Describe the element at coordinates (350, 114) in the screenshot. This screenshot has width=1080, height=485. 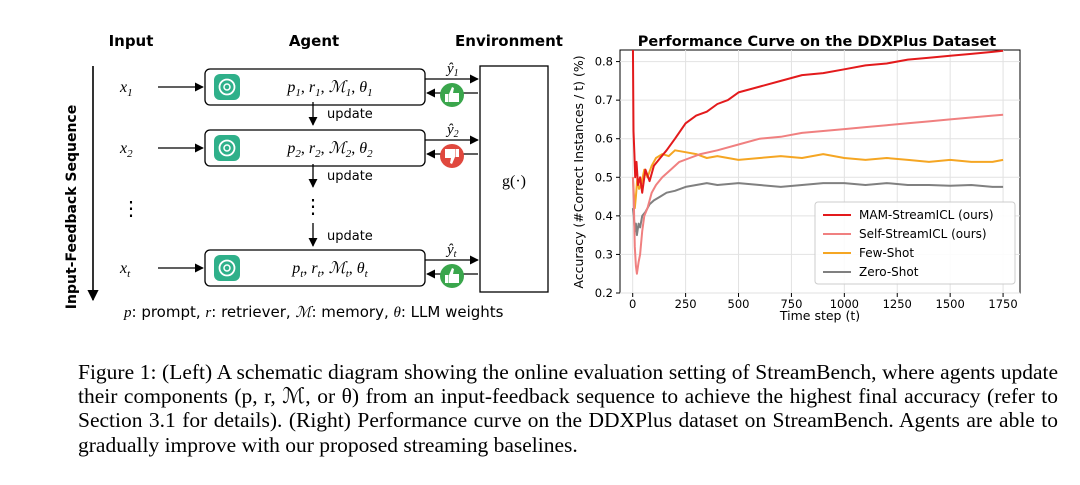
I see `update-label-1: update` at that location.